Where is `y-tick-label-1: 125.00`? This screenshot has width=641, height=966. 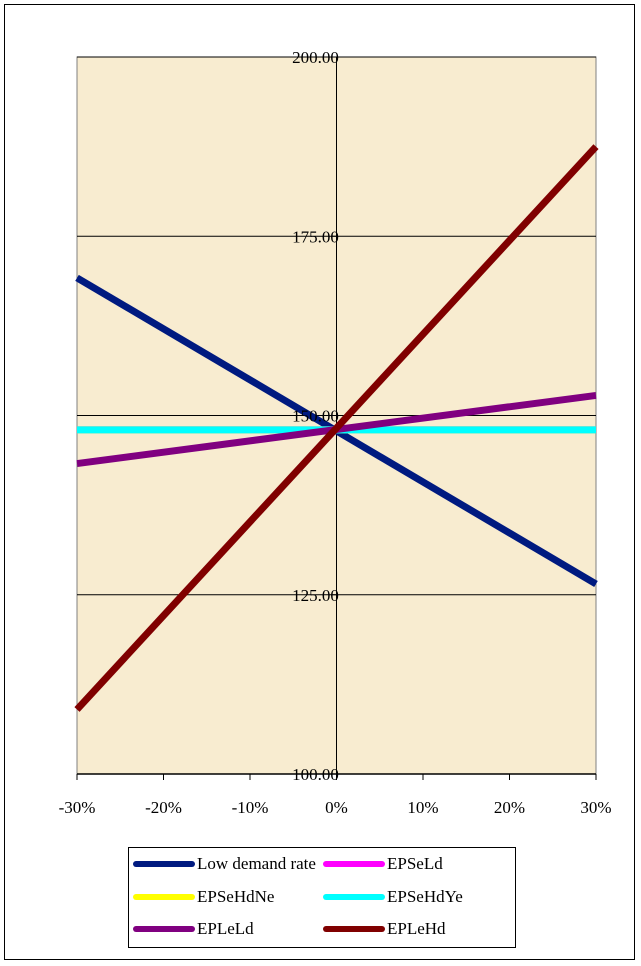 y-tick-label-1: 125.00 is located at coordinates (315, 595).